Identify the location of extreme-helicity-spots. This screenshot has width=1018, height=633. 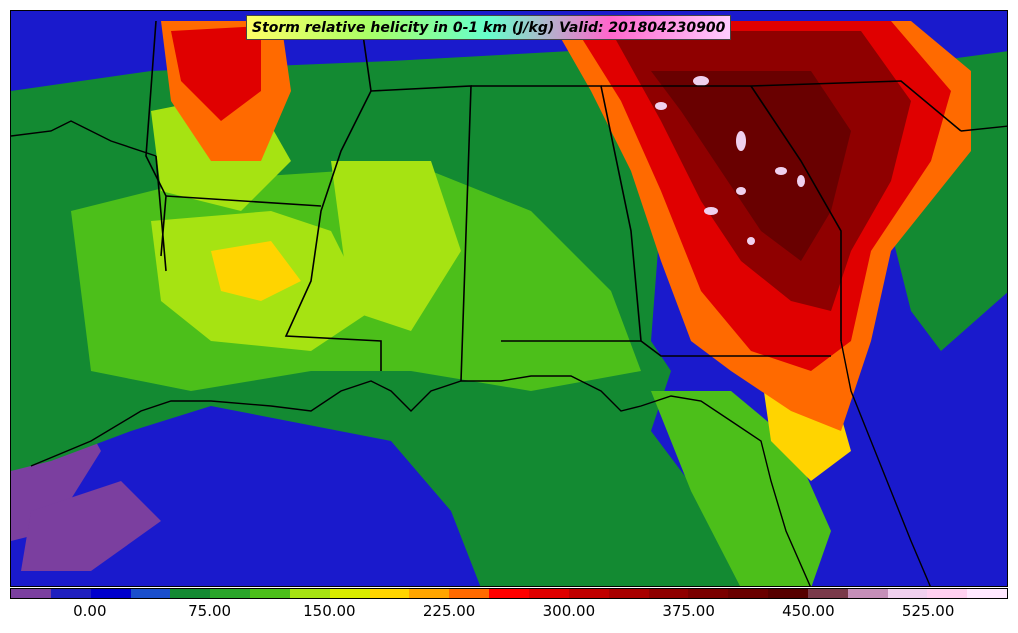
(730, 160).